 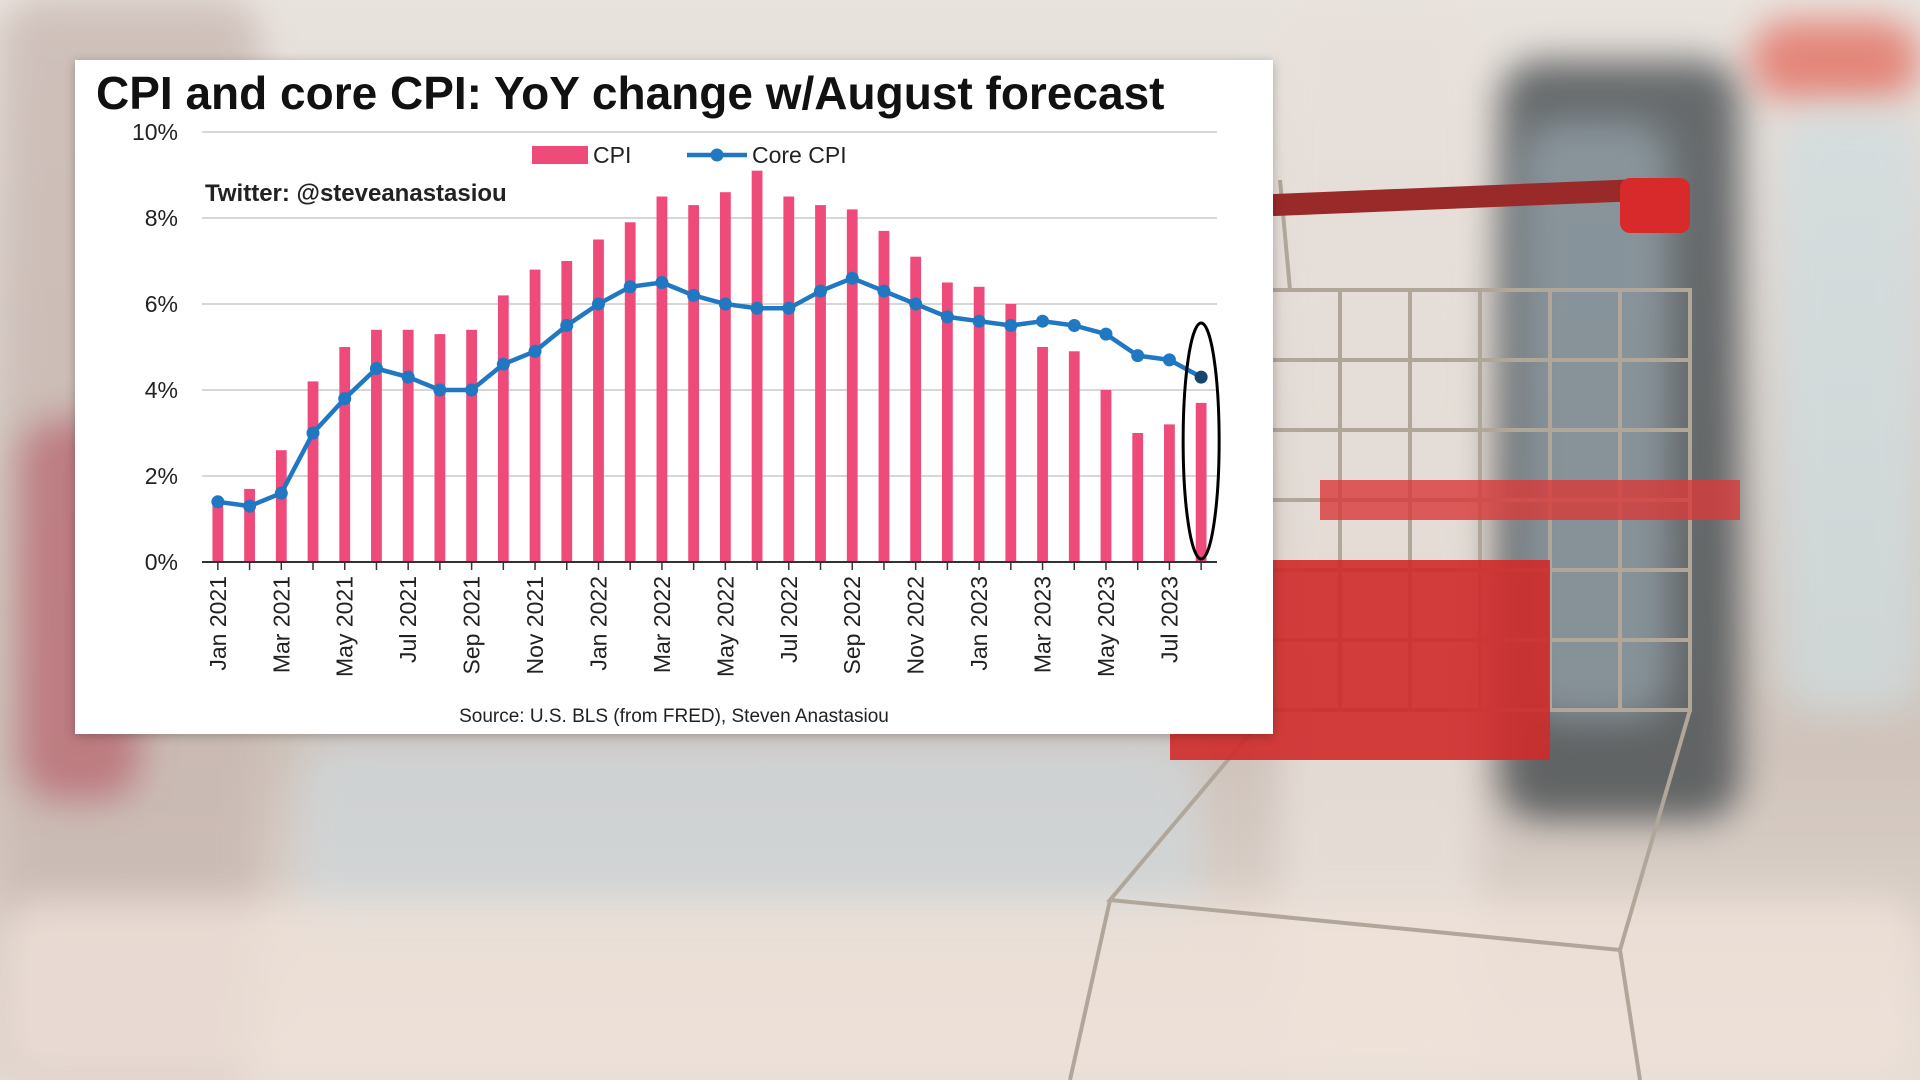 I want to click on x-tick-label: Nov 2022, so click(x=916, y=625).